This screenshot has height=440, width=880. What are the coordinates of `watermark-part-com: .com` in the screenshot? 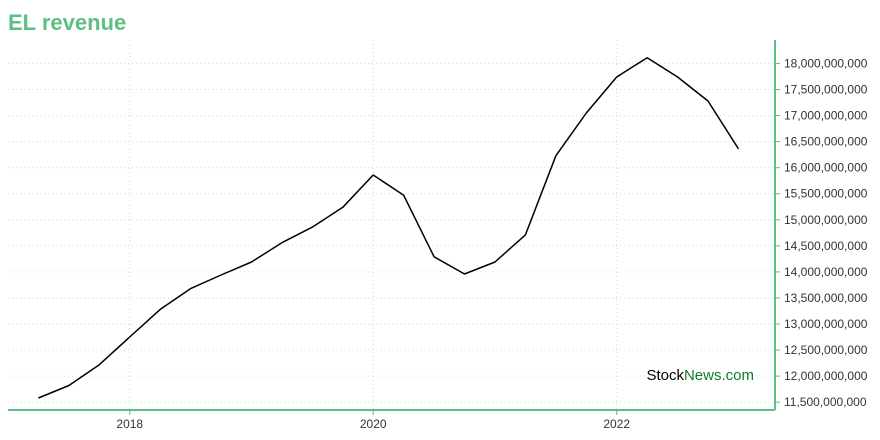 It's located at (737, 375).